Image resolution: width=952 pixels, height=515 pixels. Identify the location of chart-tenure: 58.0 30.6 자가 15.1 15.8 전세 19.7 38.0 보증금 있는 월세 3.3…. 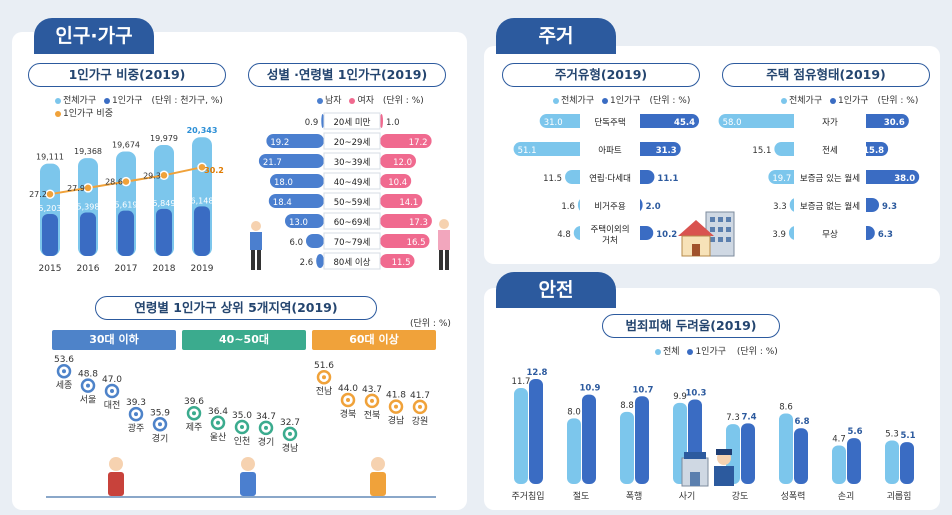
(819, 177).